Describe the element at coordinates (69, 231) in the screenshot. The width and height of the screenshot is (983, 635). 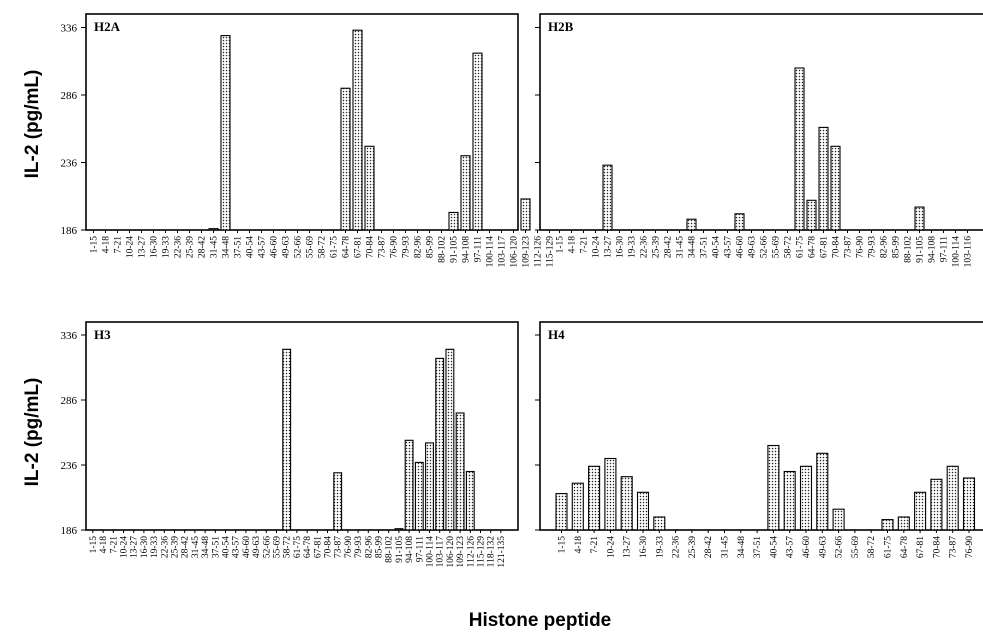
I see `y-tick-label: 186` at that location.